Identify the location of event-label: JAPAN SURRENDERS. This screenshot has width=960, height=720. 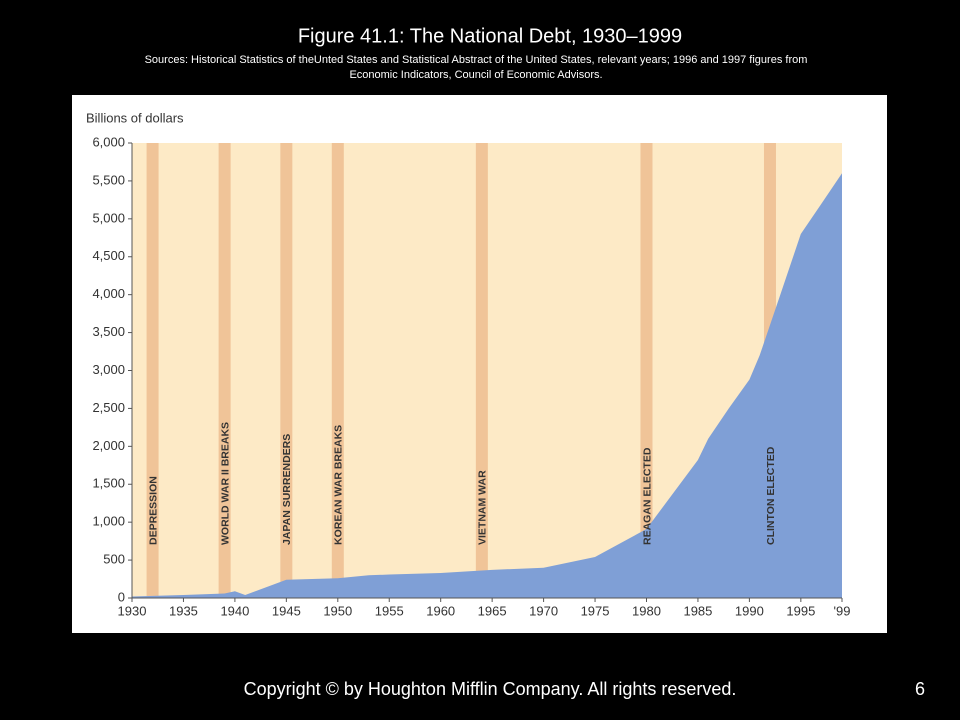
(287, 489).